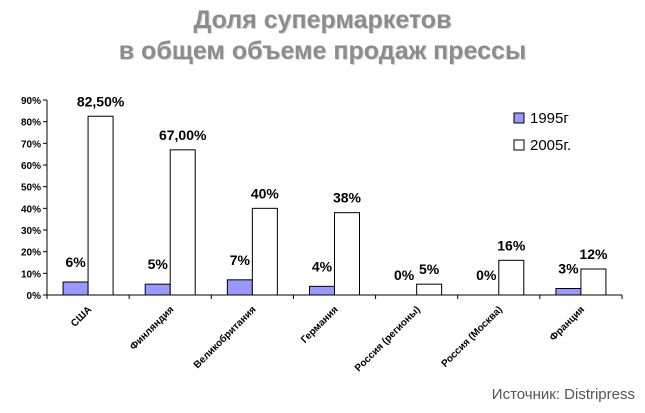 The width and height of the screenshot is (645, 413). I want to click on y-tick-label: 30%, so click(31, 231).